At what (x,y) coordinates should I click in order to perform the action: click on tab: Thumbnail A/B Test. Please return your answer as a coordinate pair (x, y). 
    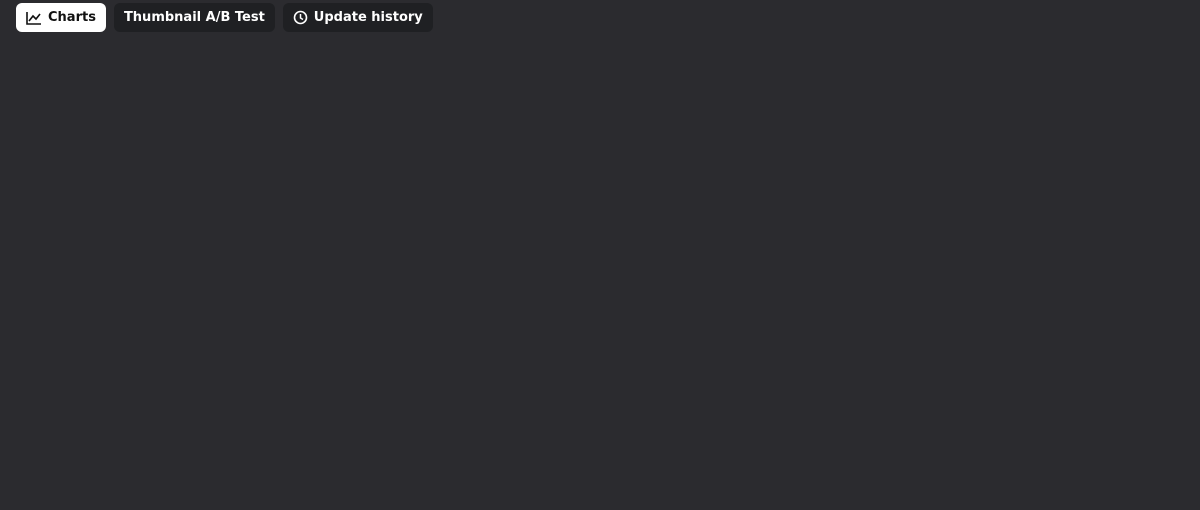
    Looking at the image, I should click on (194, 17).